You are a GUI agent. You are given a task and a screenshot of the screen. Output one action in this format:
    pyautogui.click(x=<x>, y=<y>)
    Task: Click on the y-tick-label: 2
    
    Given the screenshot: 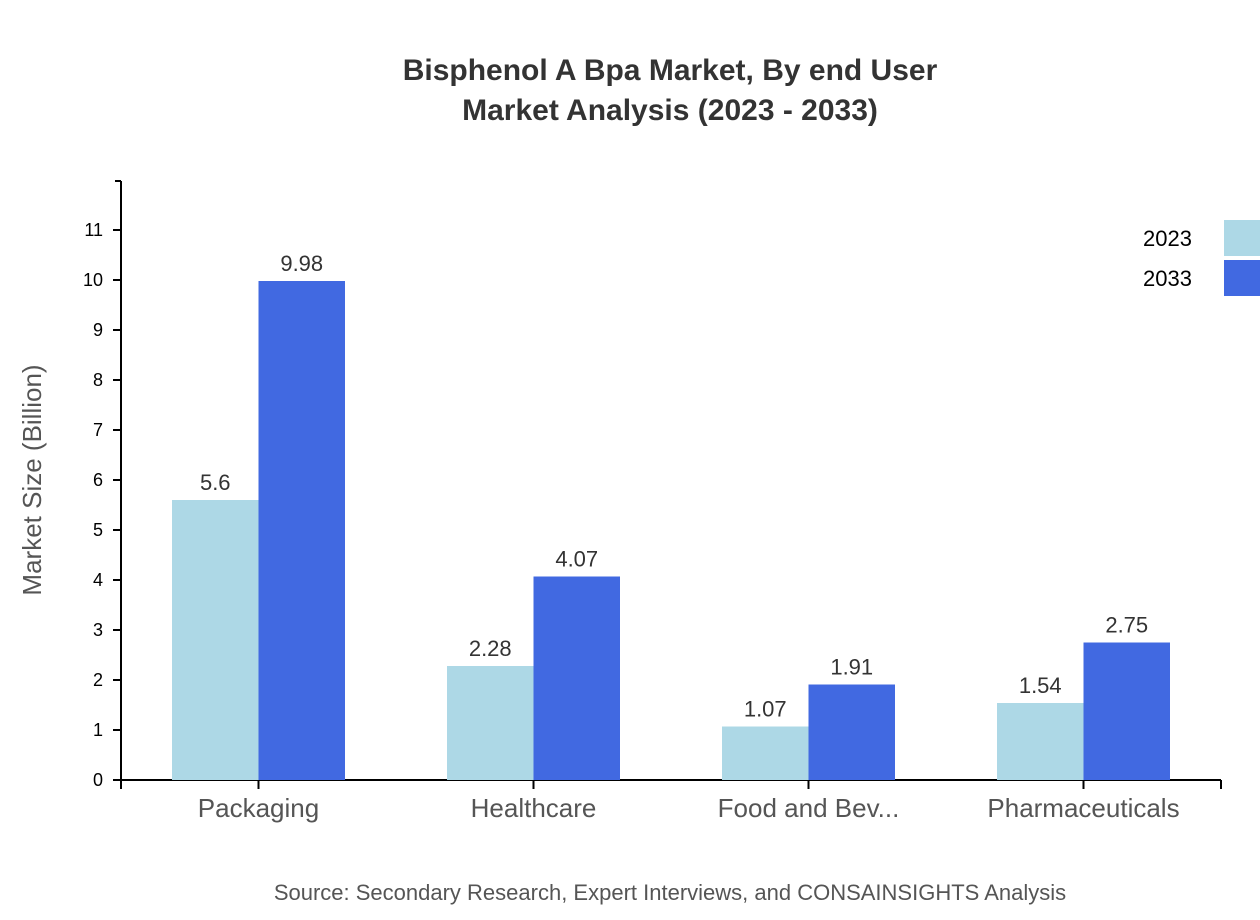 What is the action you would take?
    pyautogui.click(x=98, y=680)
    